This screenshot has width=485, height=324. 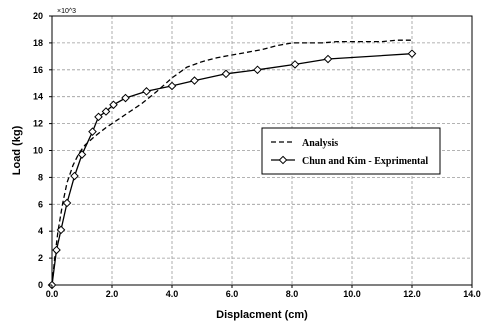 What do you see at coordinates (40, 231) in the screenshot?
I see `y-tick-label: 4` at bounding box center [40, 231].